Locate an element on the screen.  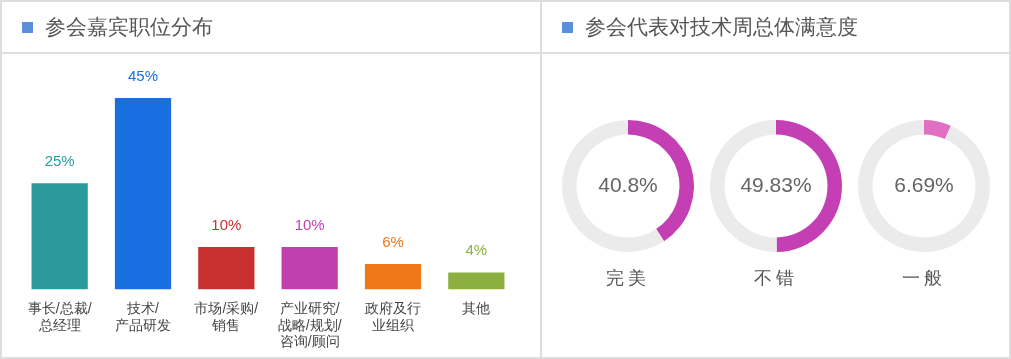
x-tick-label: 政府及行业组织 is located at coordinates (393, 316).